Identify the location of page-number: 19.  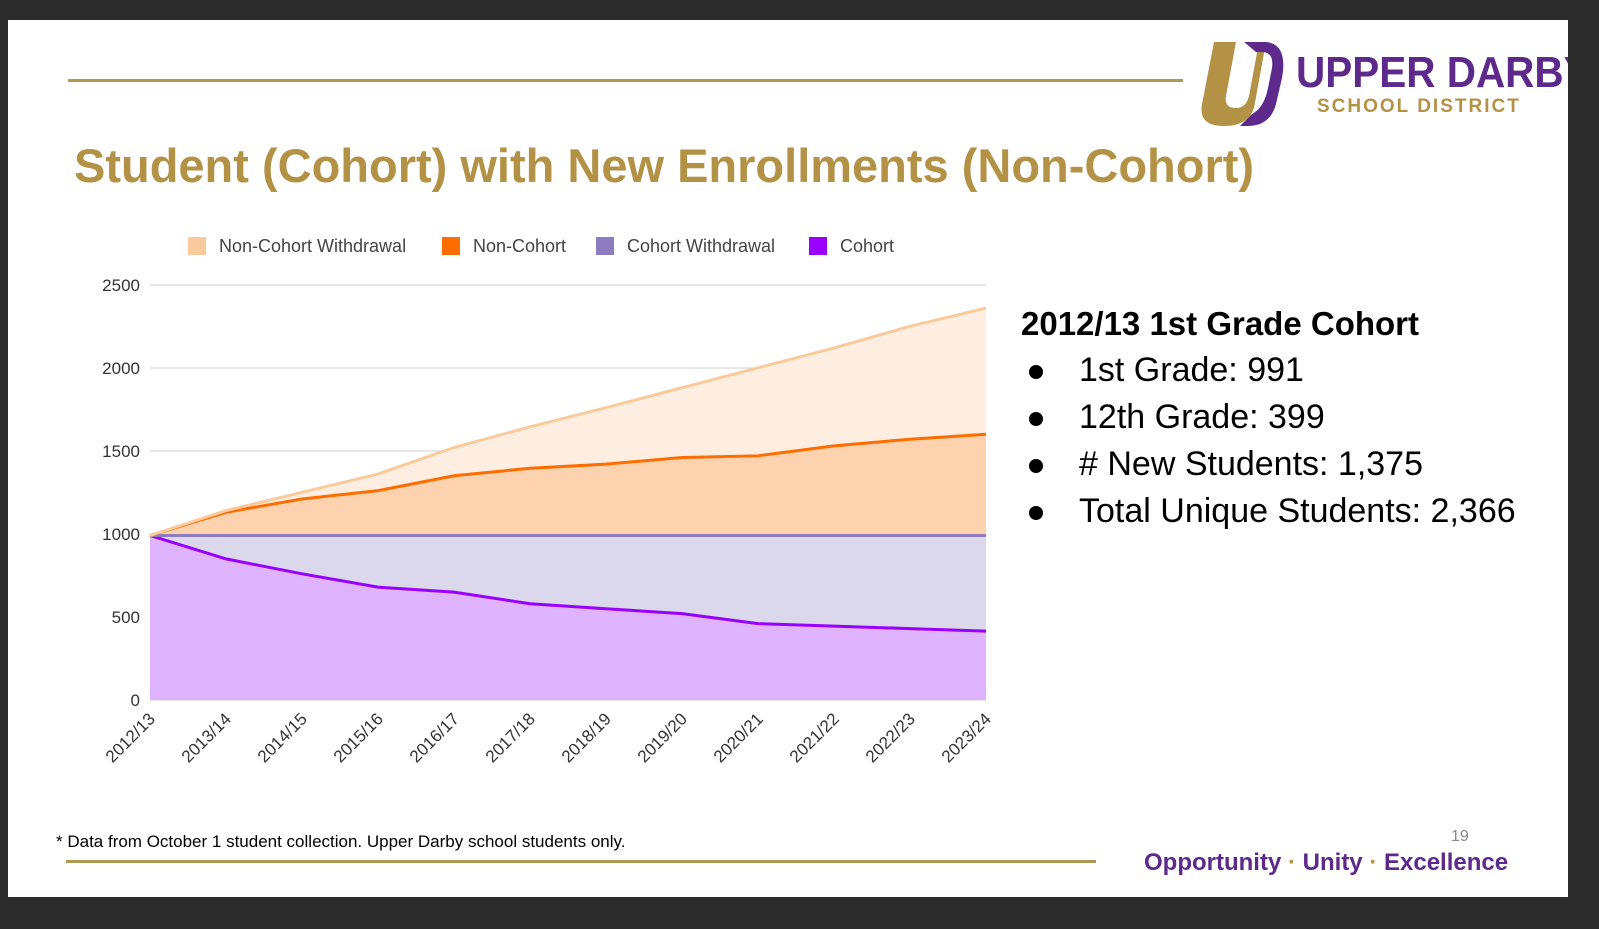
(1460, 836).